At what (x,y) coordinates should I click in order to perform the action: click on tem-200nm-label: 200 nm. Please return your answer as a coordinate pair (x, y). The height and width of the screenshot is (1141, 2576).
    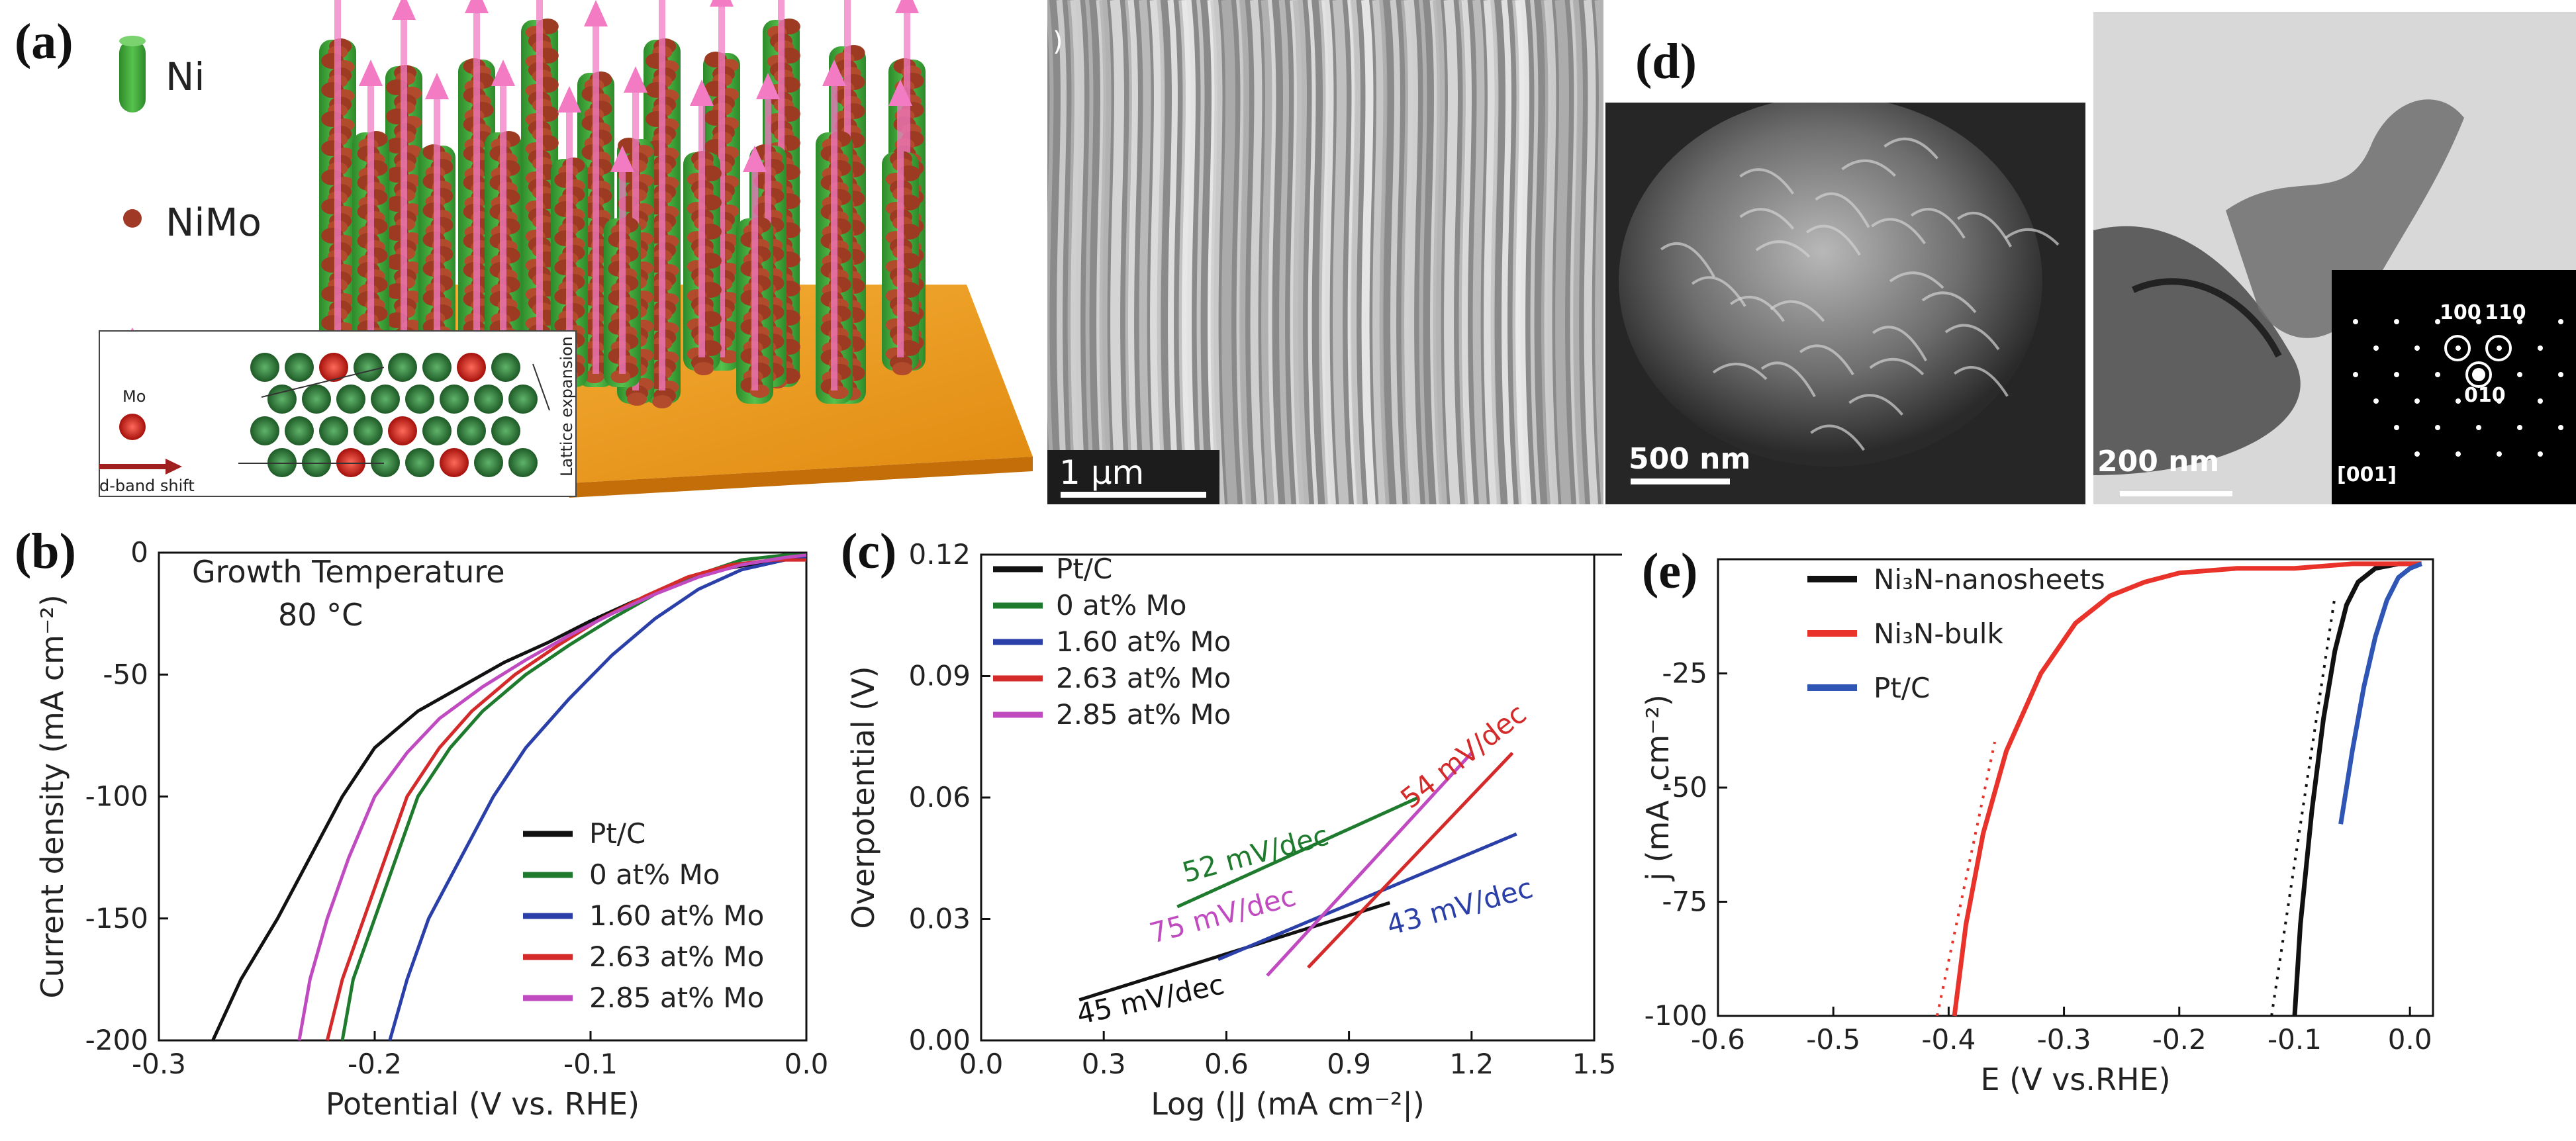
    Looking at the image, I should click on (2158, 462).